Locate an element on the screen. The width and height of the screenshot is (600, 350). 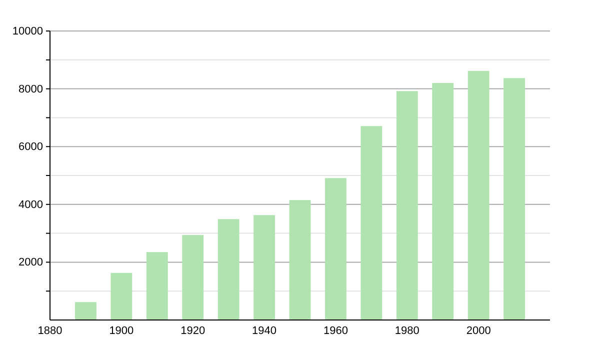
y-tick-label: 10000 is located at coordinates (27, 32).